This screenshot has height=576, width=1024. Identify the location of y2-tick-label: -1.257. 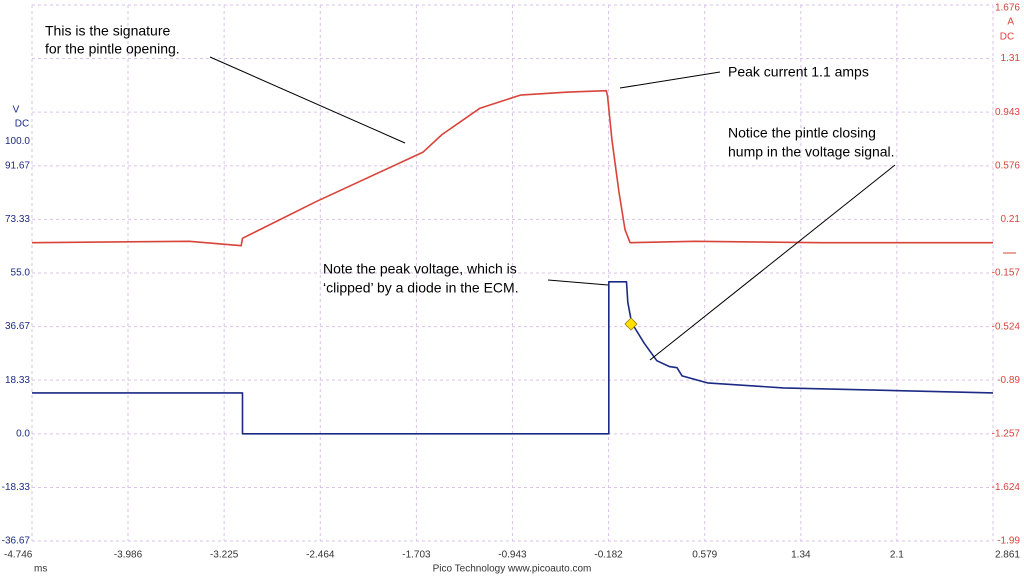
(1006, 433).